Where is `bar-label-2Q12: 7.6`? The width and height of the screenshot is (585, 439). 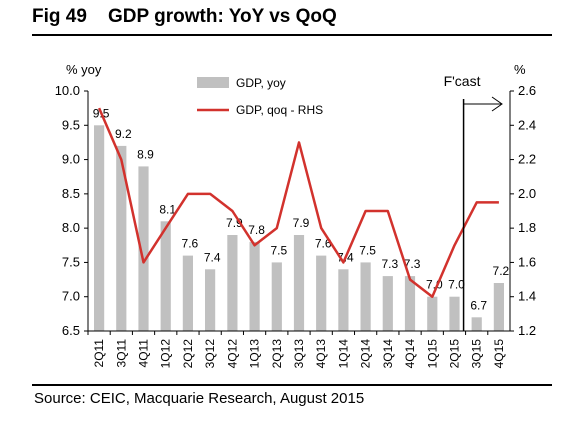
bar-label-2Q12: 7.6 is located at coordinates (190, 244).